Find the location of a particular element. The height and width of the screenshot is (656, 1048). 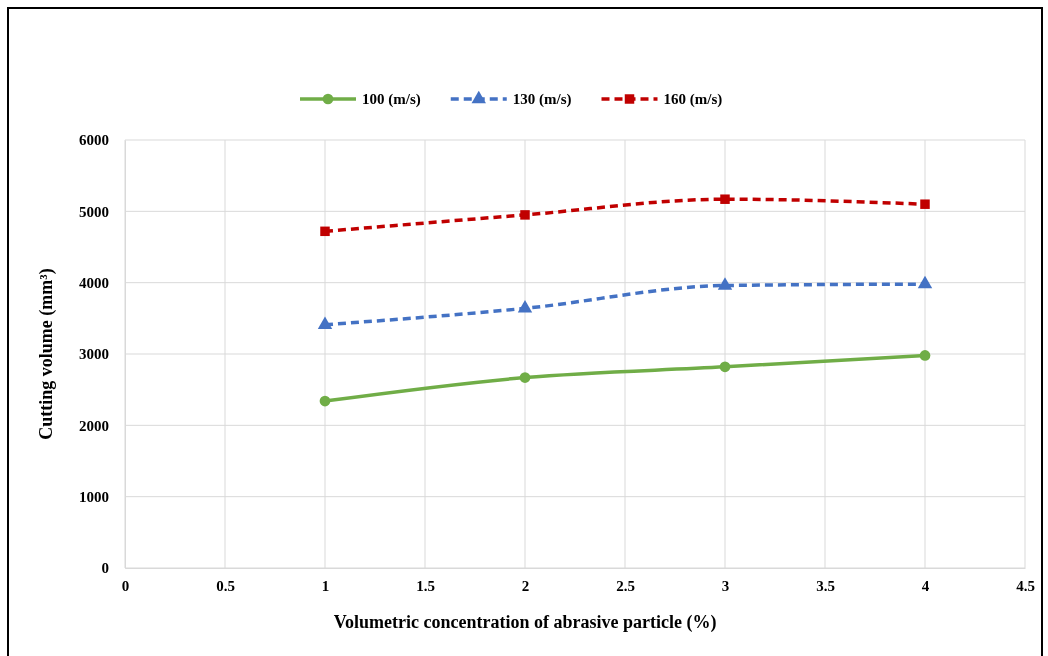

x-tick-label: 0 is located at coordinates (125, 585).